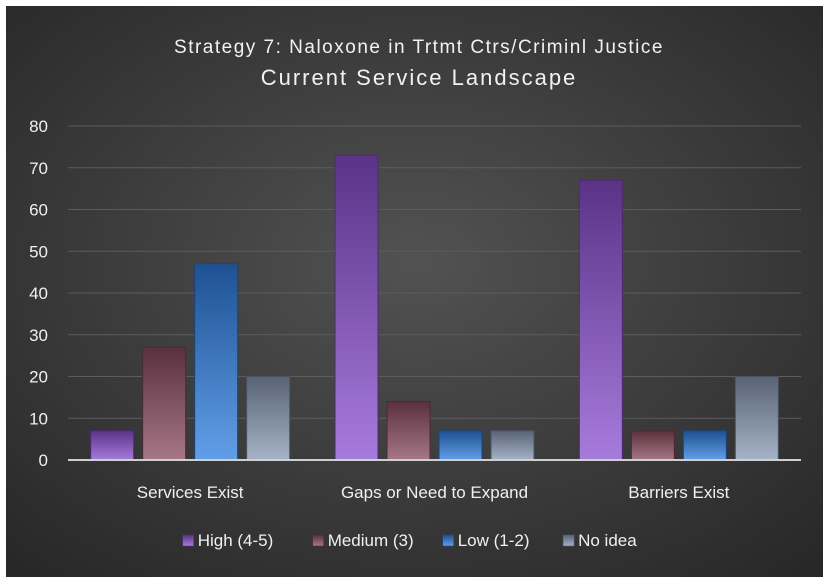  Describe the element at coordinates (607, 540) in the screenshot. I see `legend-label: No idea` at that location.